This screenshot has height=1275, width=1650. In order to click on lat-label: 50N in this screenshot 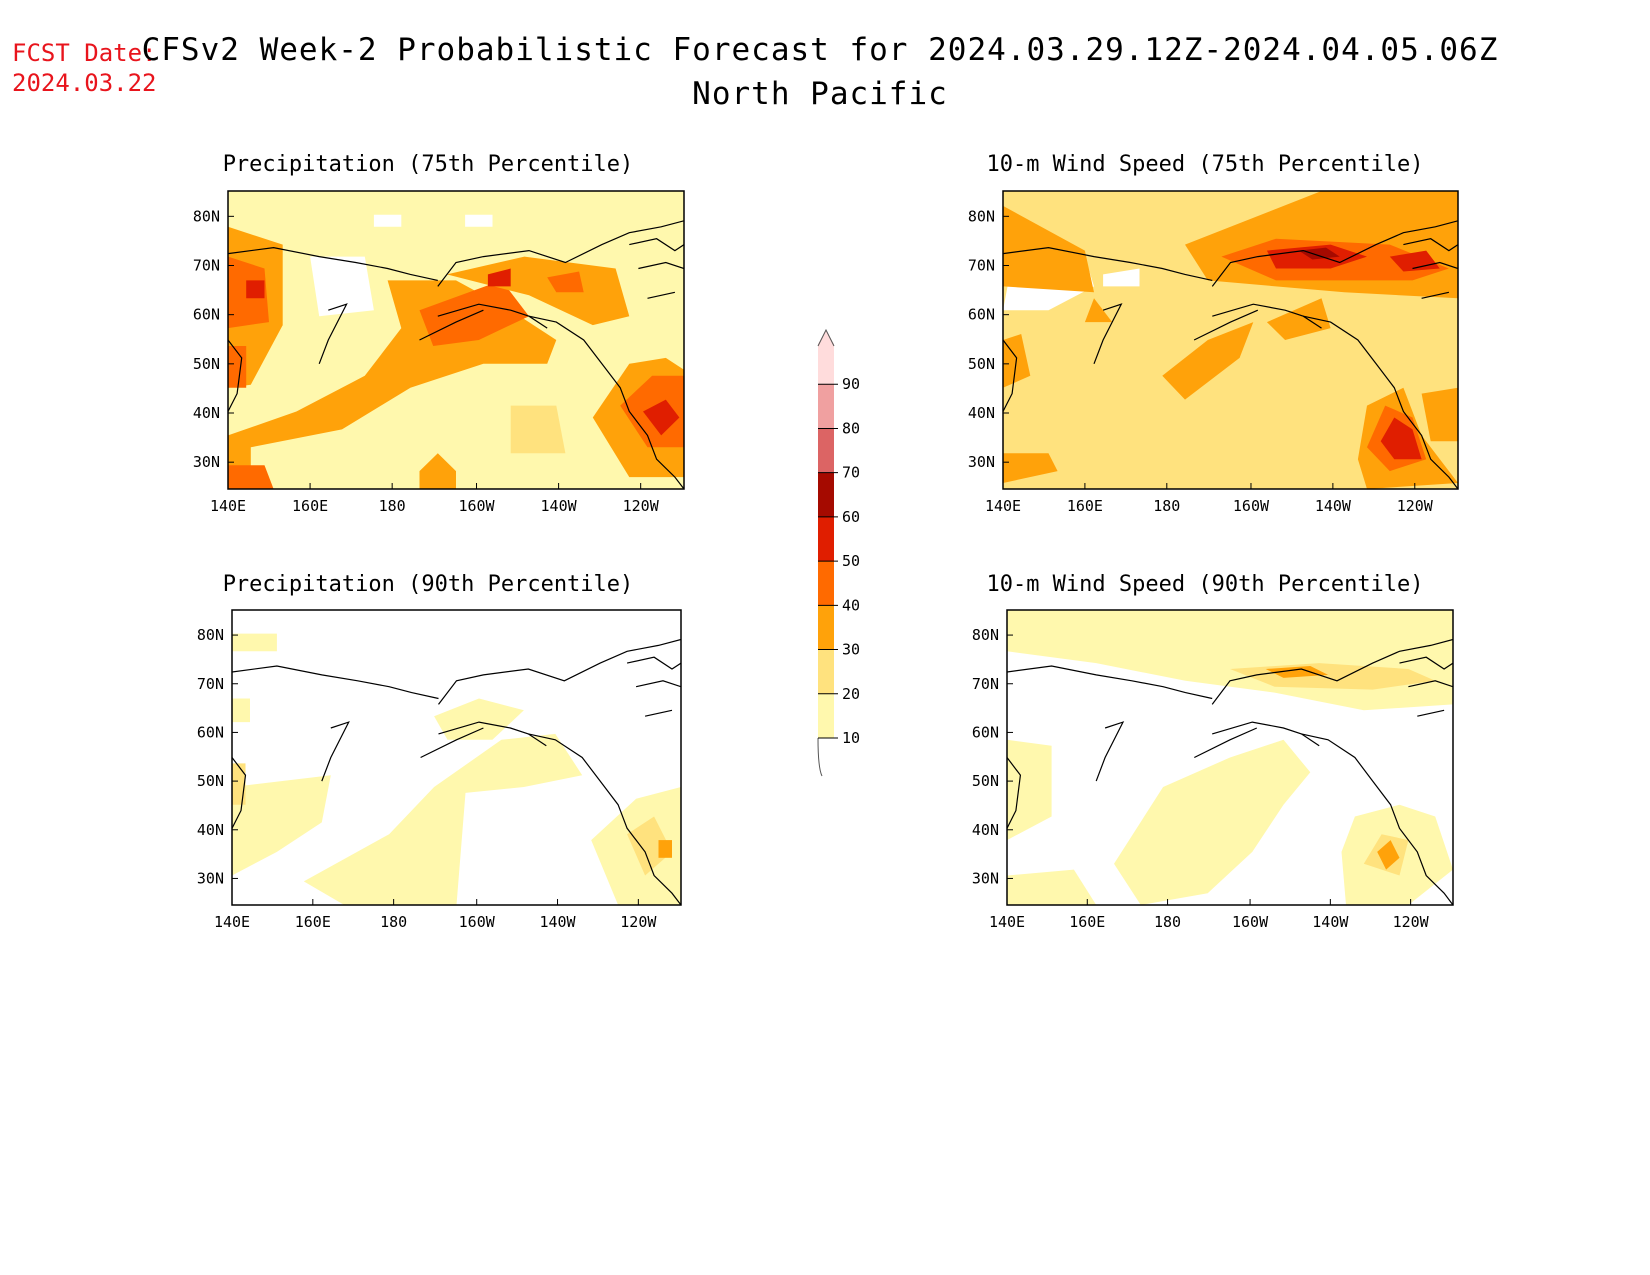, I will do `click(985, 781)`.